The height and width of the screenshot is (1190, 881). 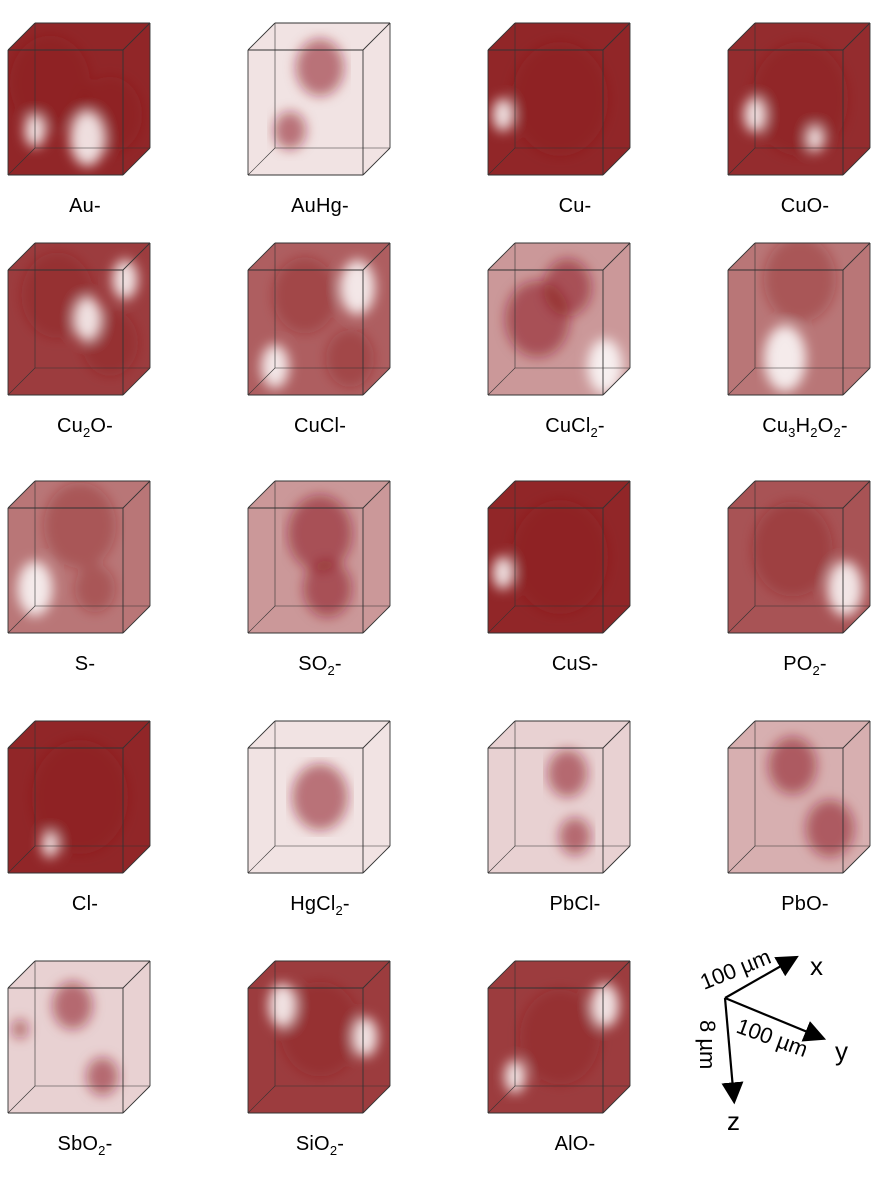 What do you see at coordinates (312, 1144) in the screenshot?
I see `label-text: SiO` at bounding box center [312, 1144].